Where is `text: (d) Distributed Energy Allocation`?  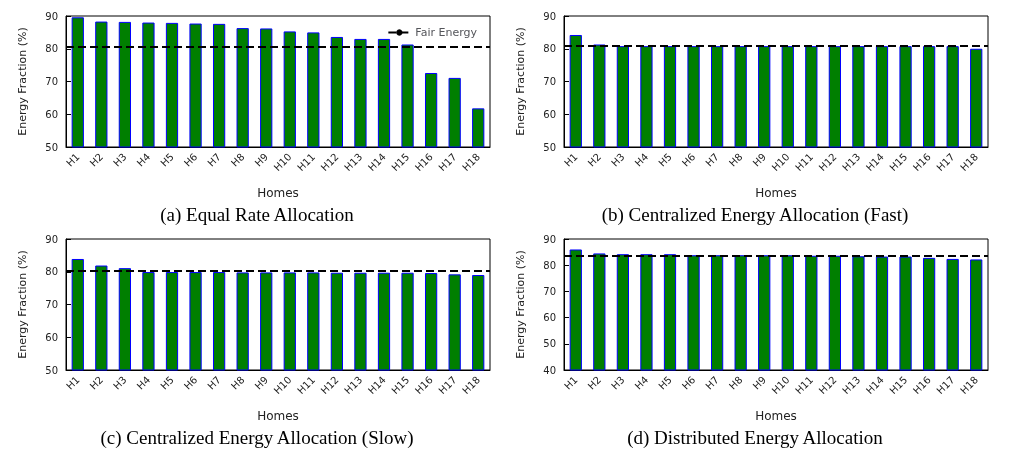 text: (d) Distributed Energy Allocation is located at coordinates (755, 438).